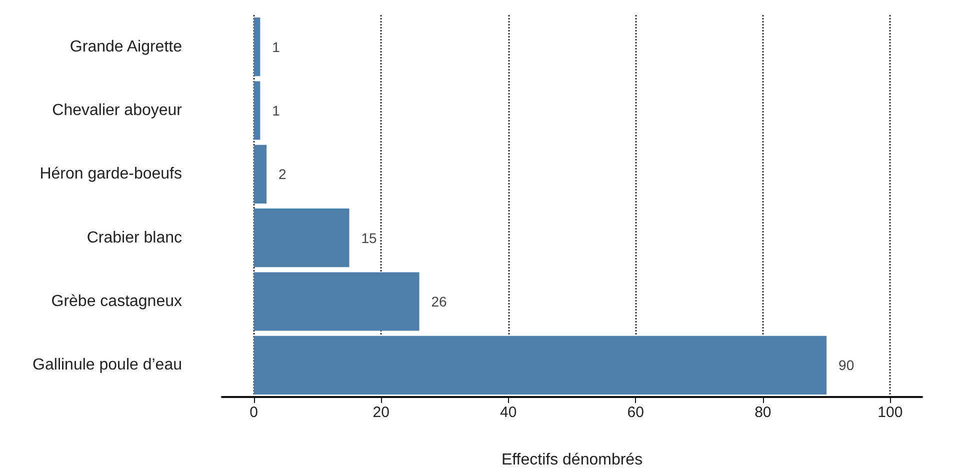 Image resolution: width=960 pixels, height=473 pixels. Describe the element at coordinates (846, 365) in the screenshot. I see `data-label: 90` at that location.